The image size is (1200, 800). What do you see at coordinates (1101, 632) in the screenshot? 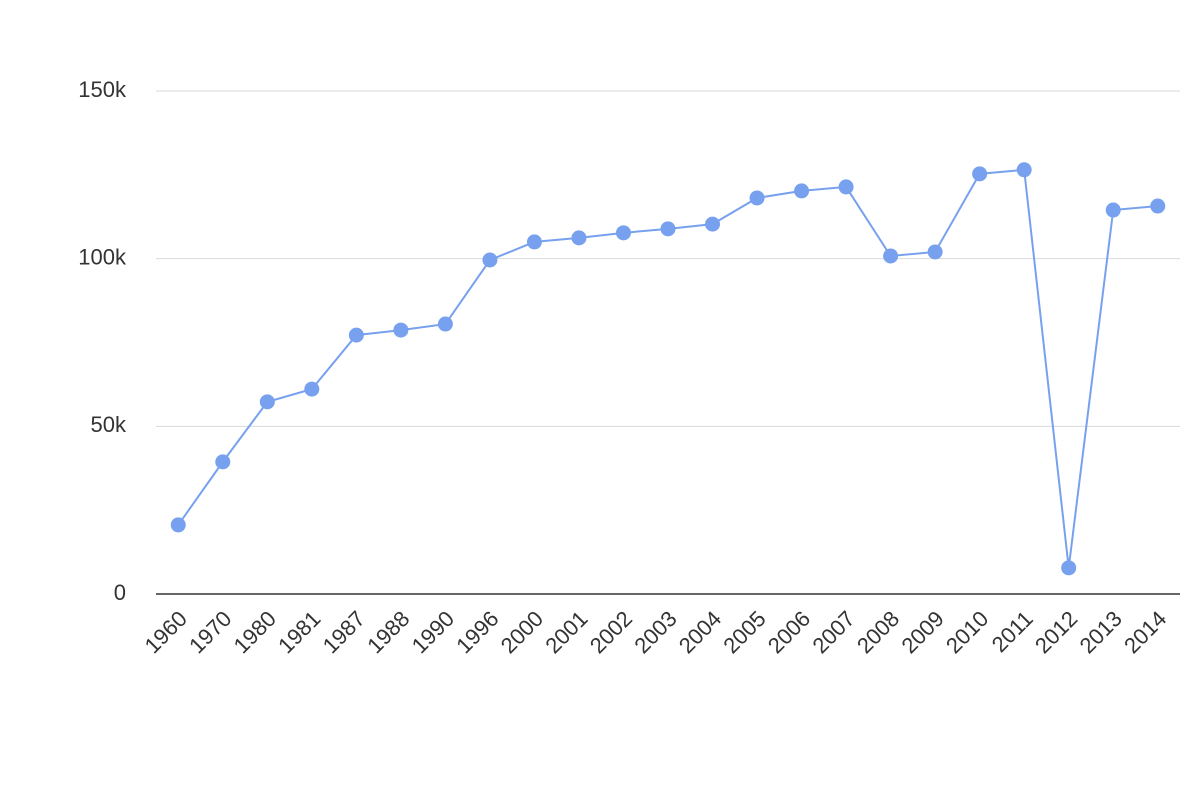
I see `x-tick-label: 2013` at bounding box center [1101, 632].